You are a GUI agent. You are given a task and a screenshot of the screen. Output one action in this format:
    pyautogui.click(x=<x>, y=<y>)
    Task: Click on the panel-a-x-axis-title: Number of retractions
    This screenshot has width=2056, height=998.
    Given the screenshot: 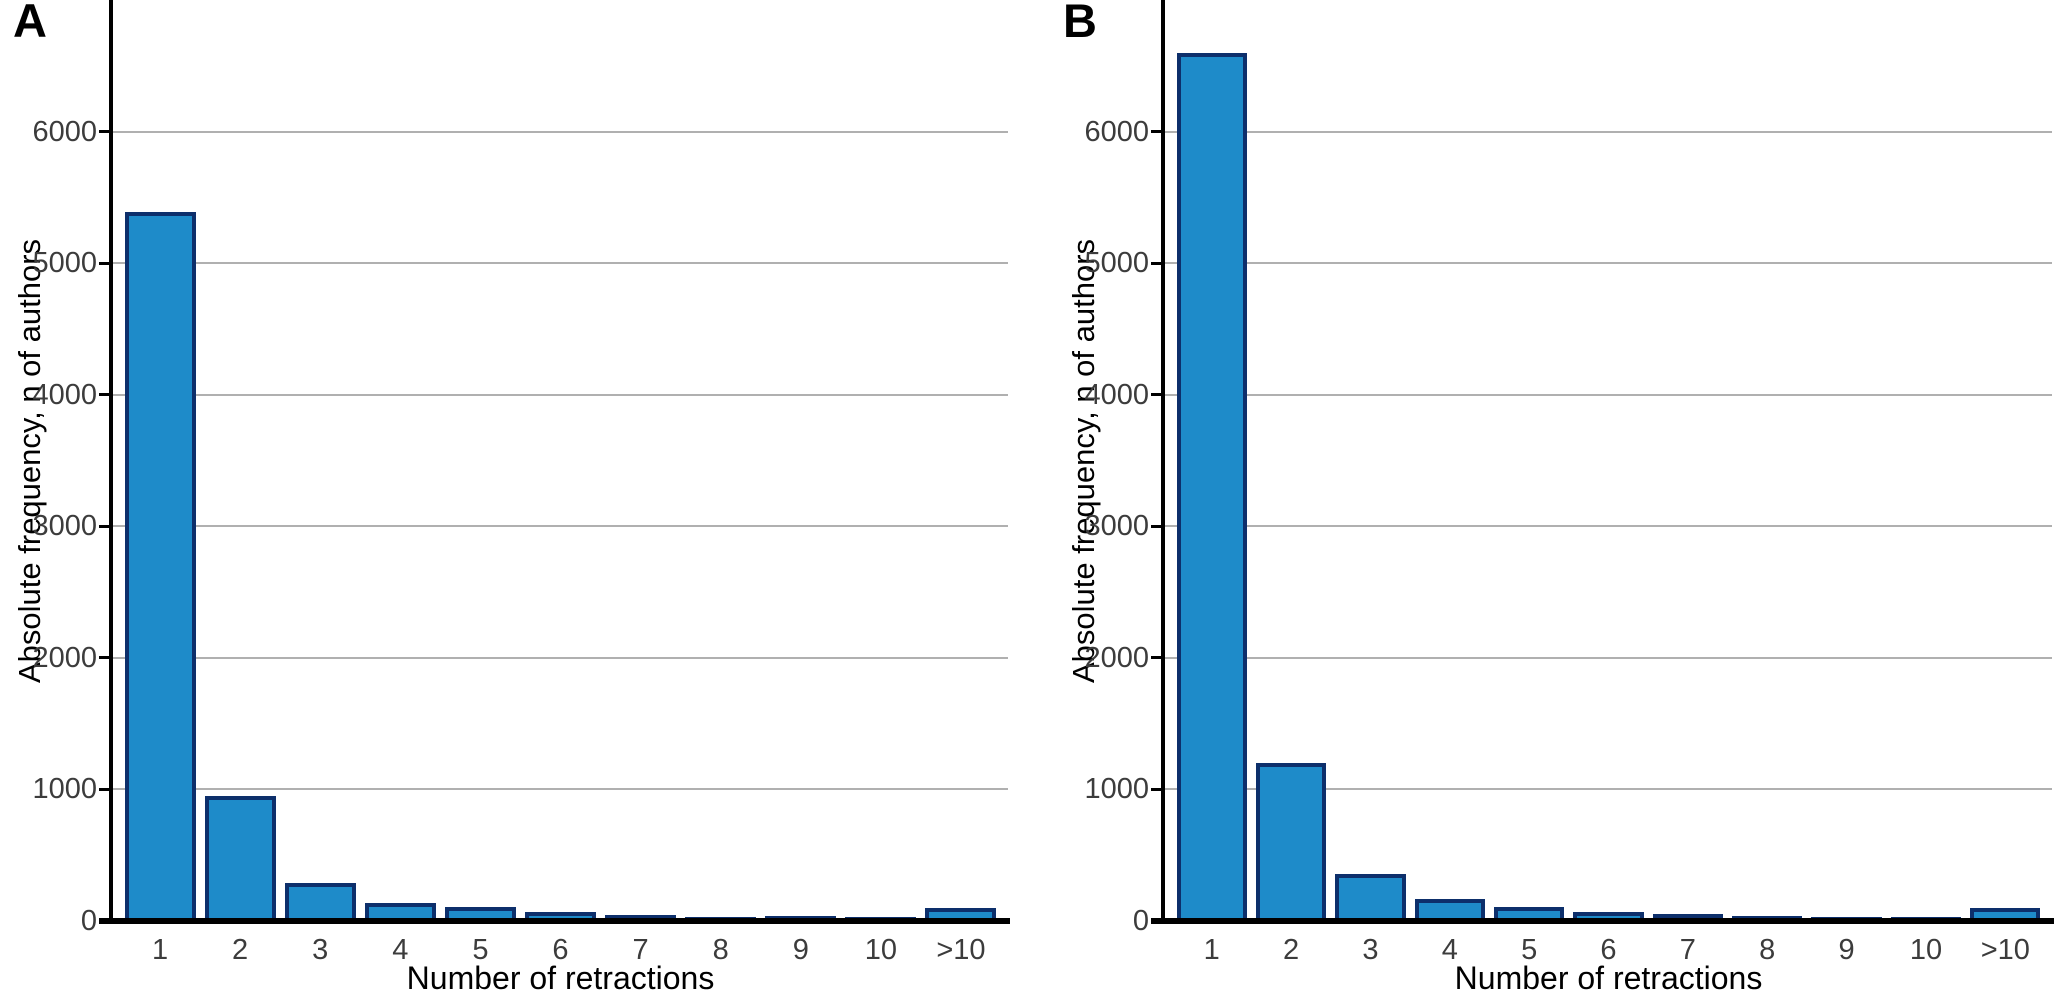 What is the action you would take?
    pyautogui.click(x=560, y=978)
    